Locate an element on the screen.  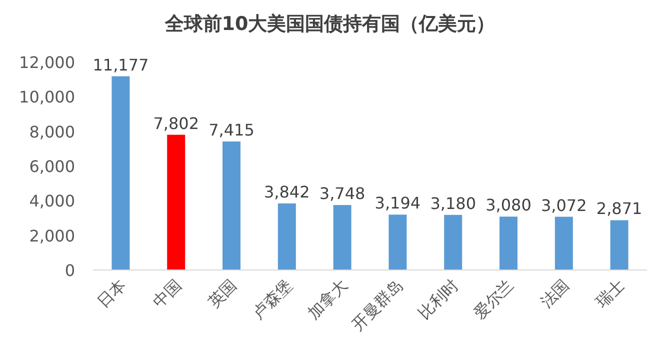
data-label: 3,748 is located at coordinates (342, 194).